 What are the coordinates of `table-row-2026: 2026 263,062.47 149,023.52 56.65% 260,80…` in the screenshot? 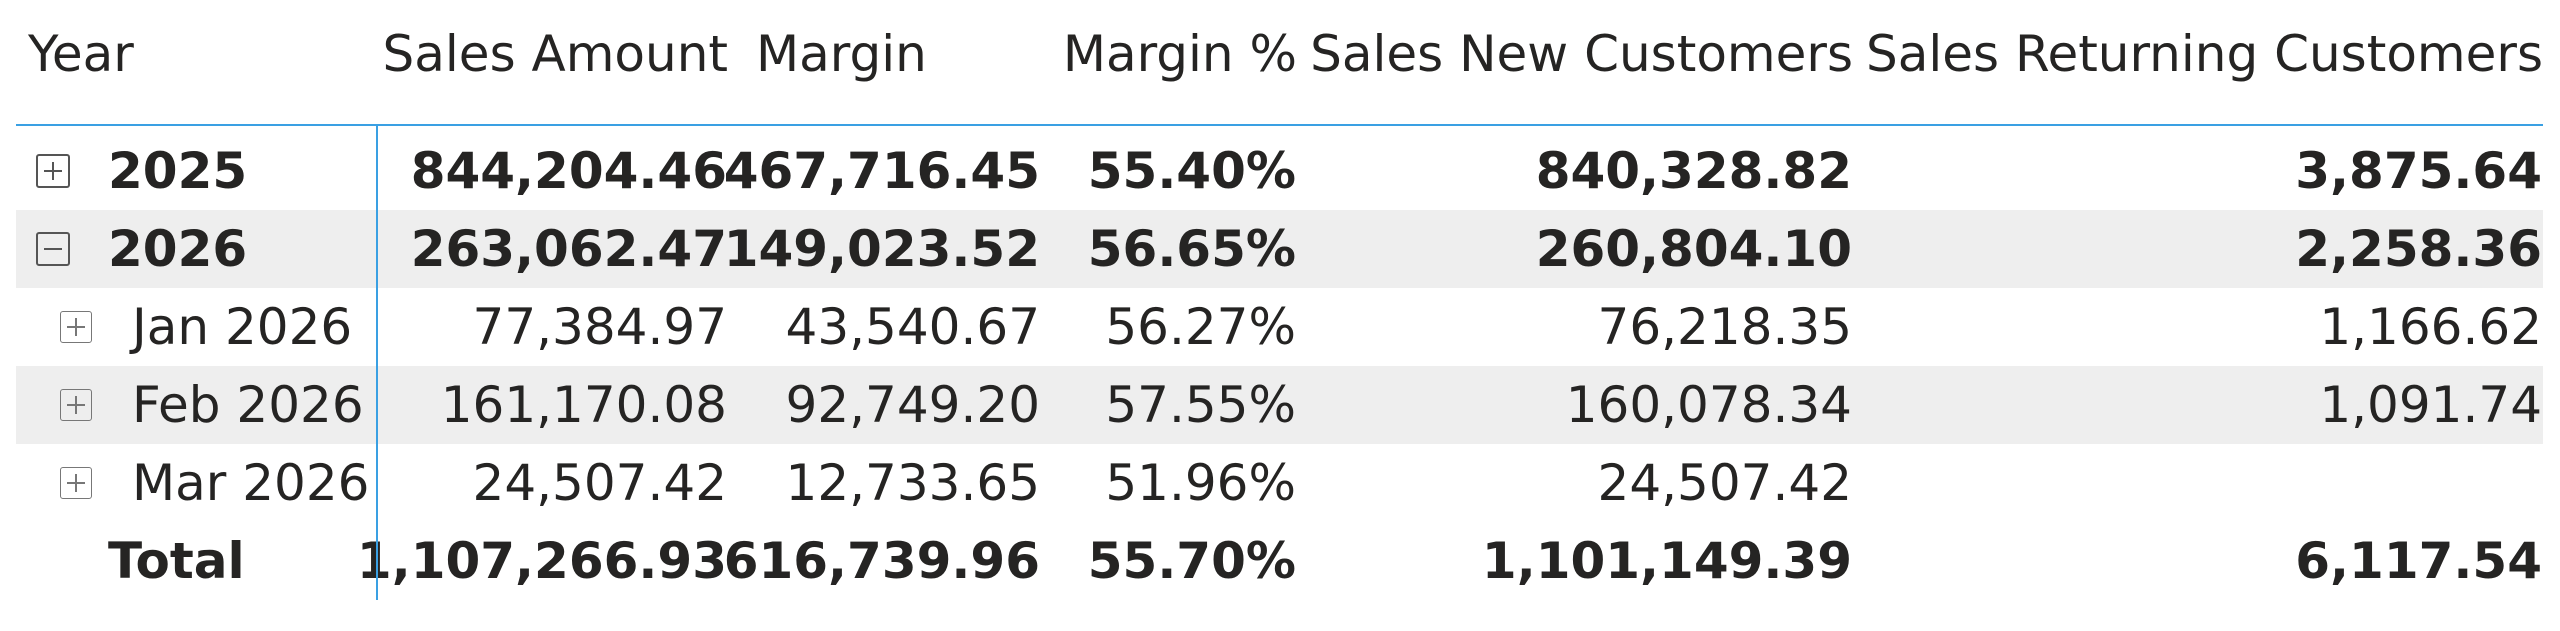 It's located at (1279, 249).